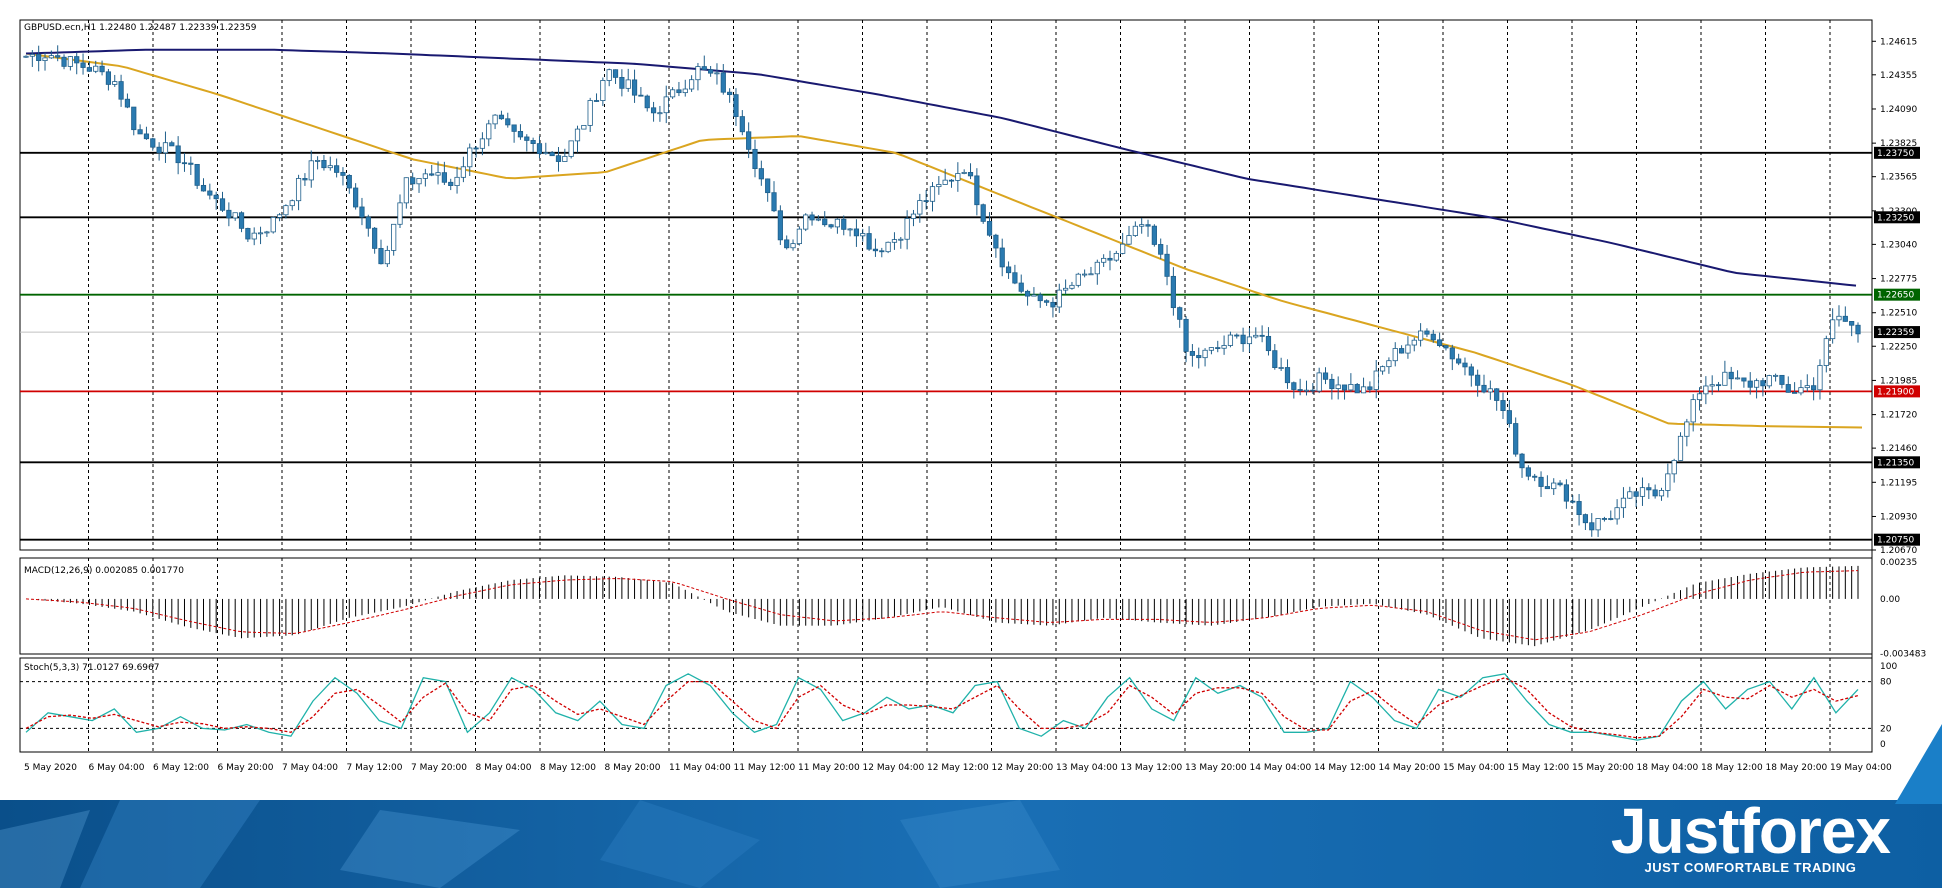  Describe the element at coordinates (1895, 296) in the screenshot. I see `price-level-label: 1.22650` at that location.